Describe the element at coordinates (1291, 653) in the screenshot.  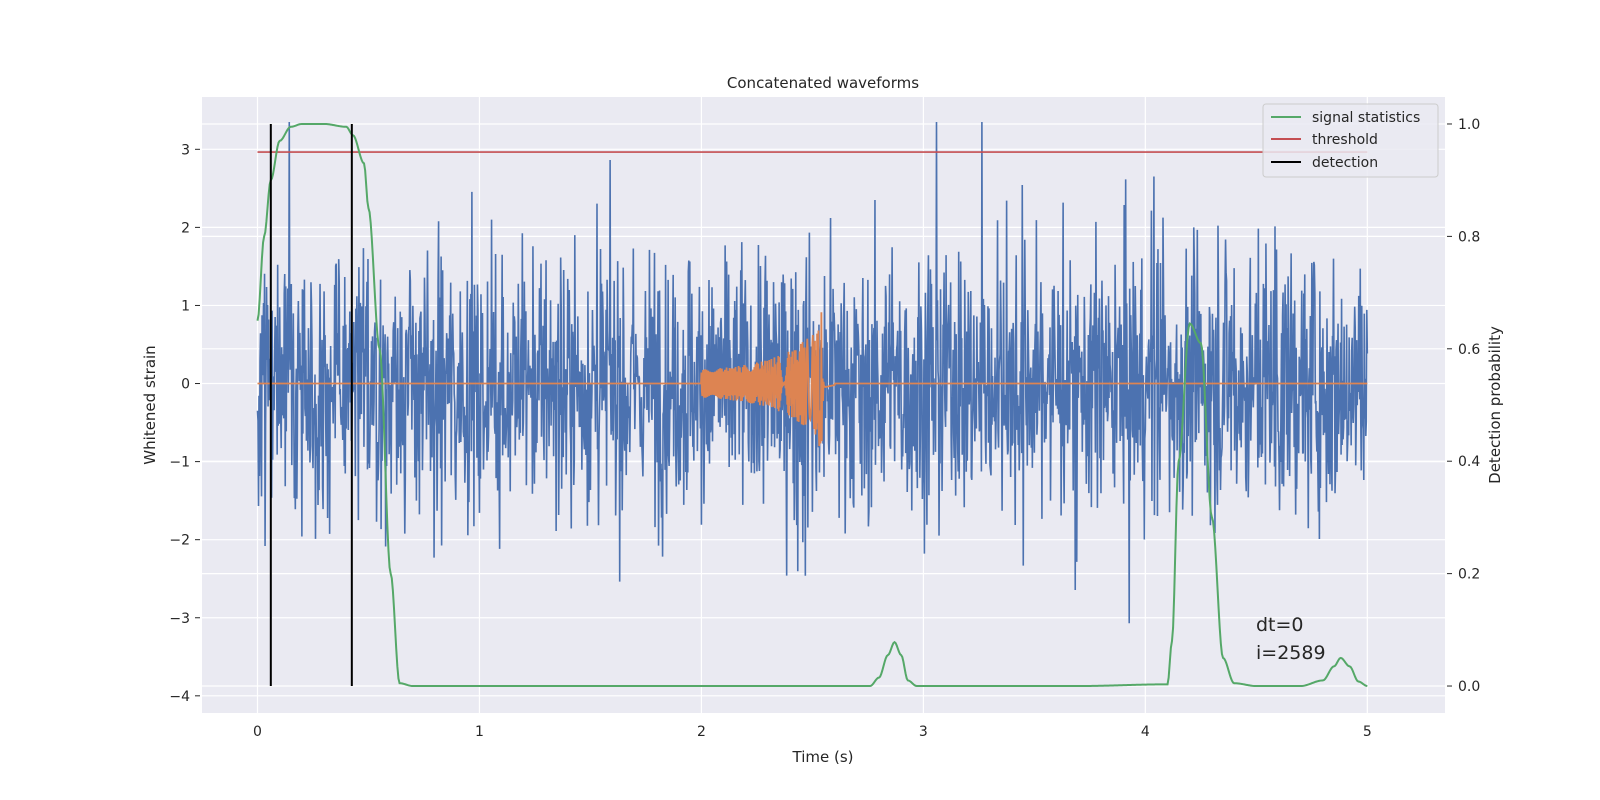
I see `annotation-index: i=2589` at that location.